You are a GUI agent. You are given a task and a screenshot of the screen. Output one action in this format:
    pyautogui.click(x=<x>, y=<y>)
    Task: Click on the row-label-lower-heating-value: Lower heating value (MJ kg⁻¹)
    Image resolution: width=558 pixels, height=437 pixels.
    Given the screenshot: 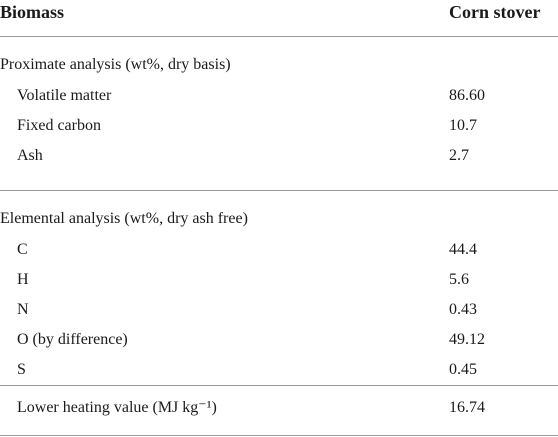 What is the action you would take?
    pyautogui.click(x=117, y=407)
    